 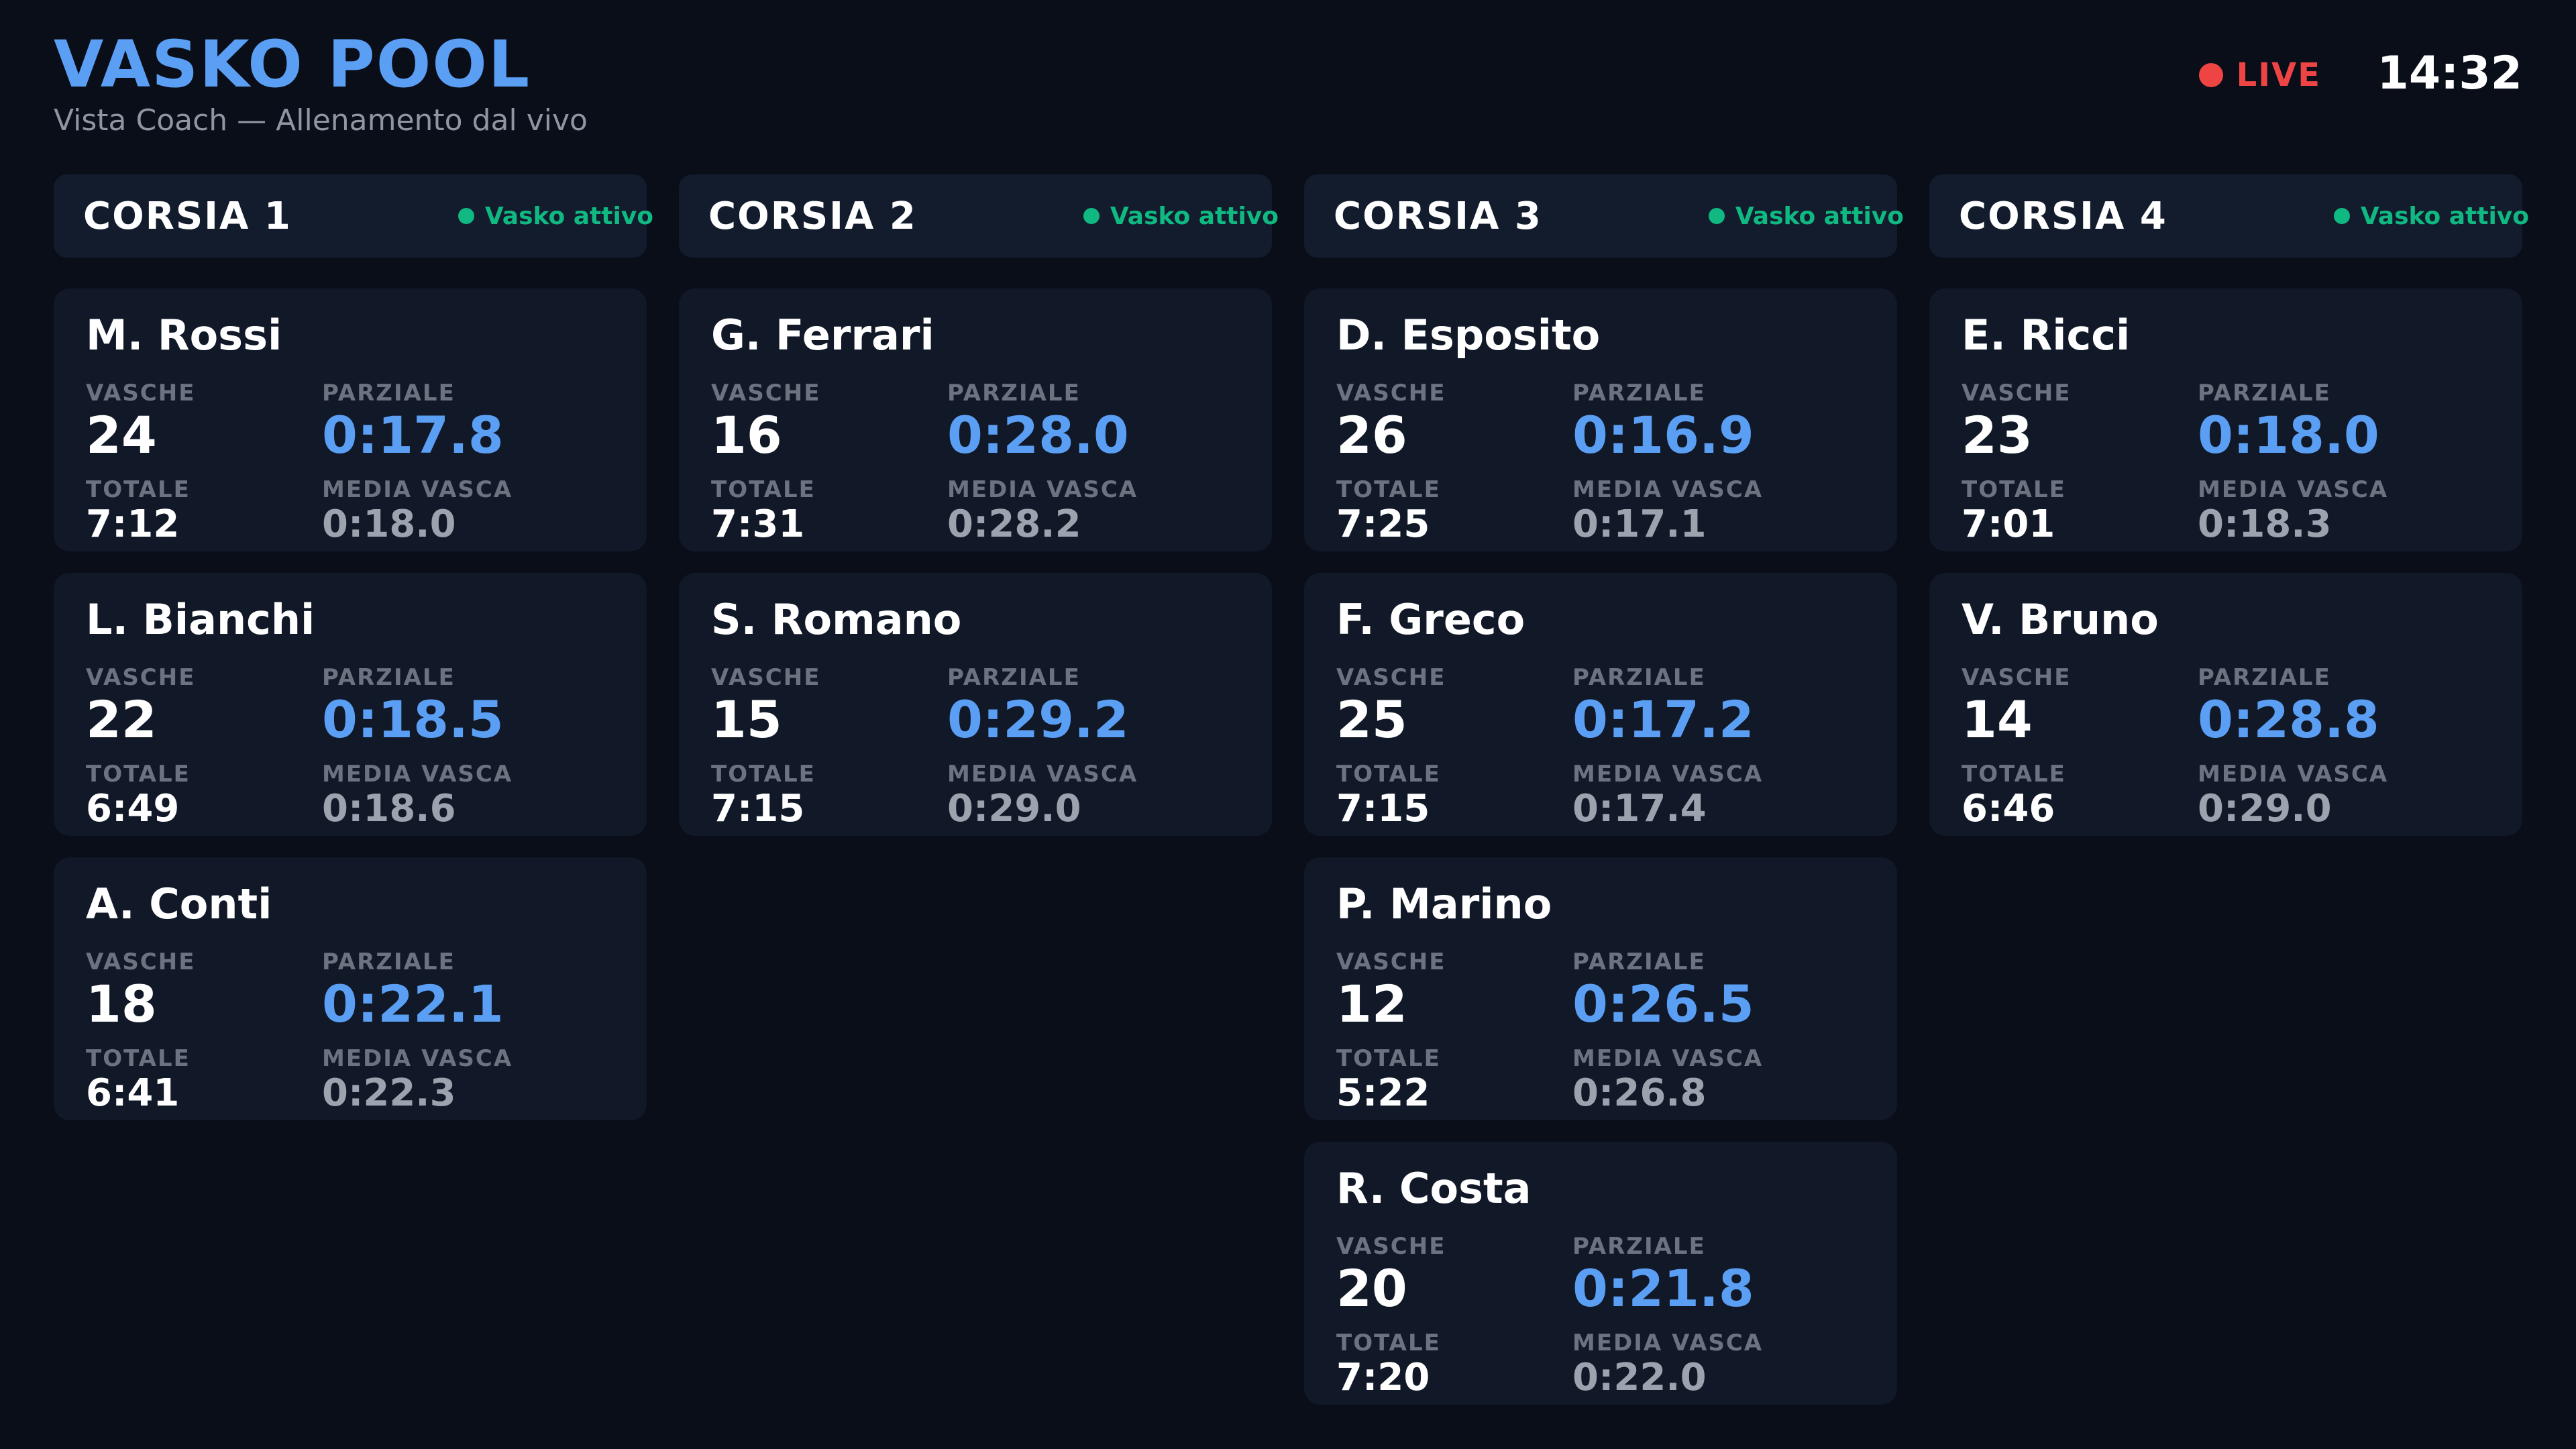 I want to click on stat-split-value: 0:28.0, so click(x=1038, y=435).